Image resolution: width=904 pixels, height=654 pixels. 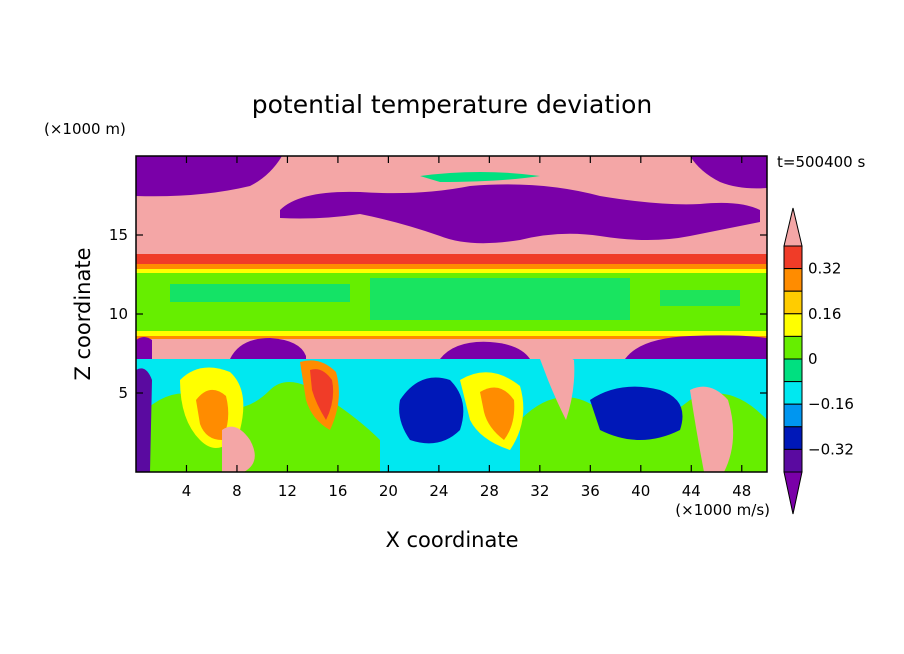 I want to click on field-top-purple-left, so click(x=209, y=176).